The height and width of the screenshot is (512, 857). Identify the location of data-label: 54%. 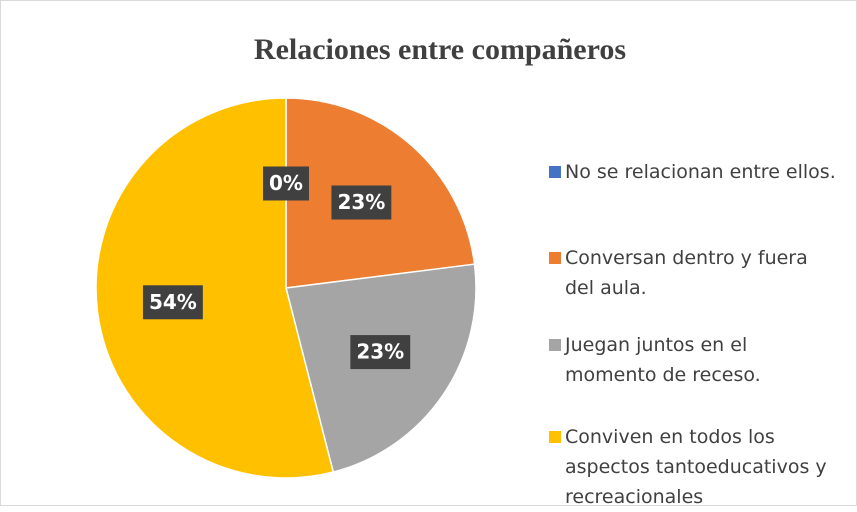
(173, 302).